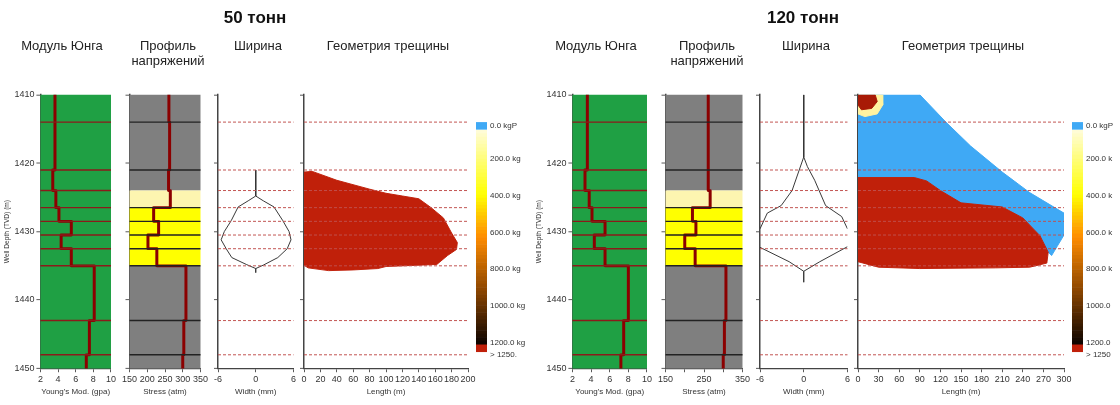 This screenshot has height=405, width=1120. I want to click on x-tick-label: 240, so click(1023, 378).